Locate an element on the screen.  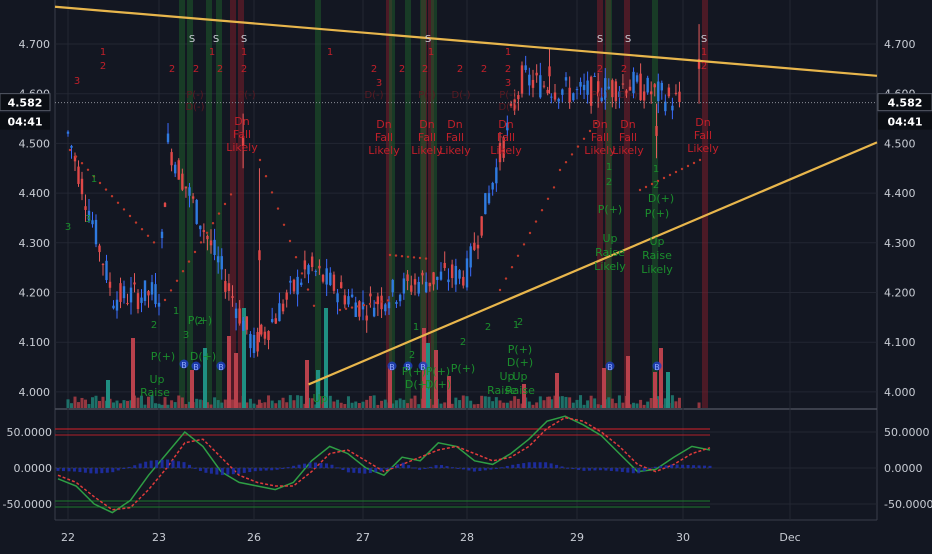
sell-marker-s: S is located at coordinates (628, 39).